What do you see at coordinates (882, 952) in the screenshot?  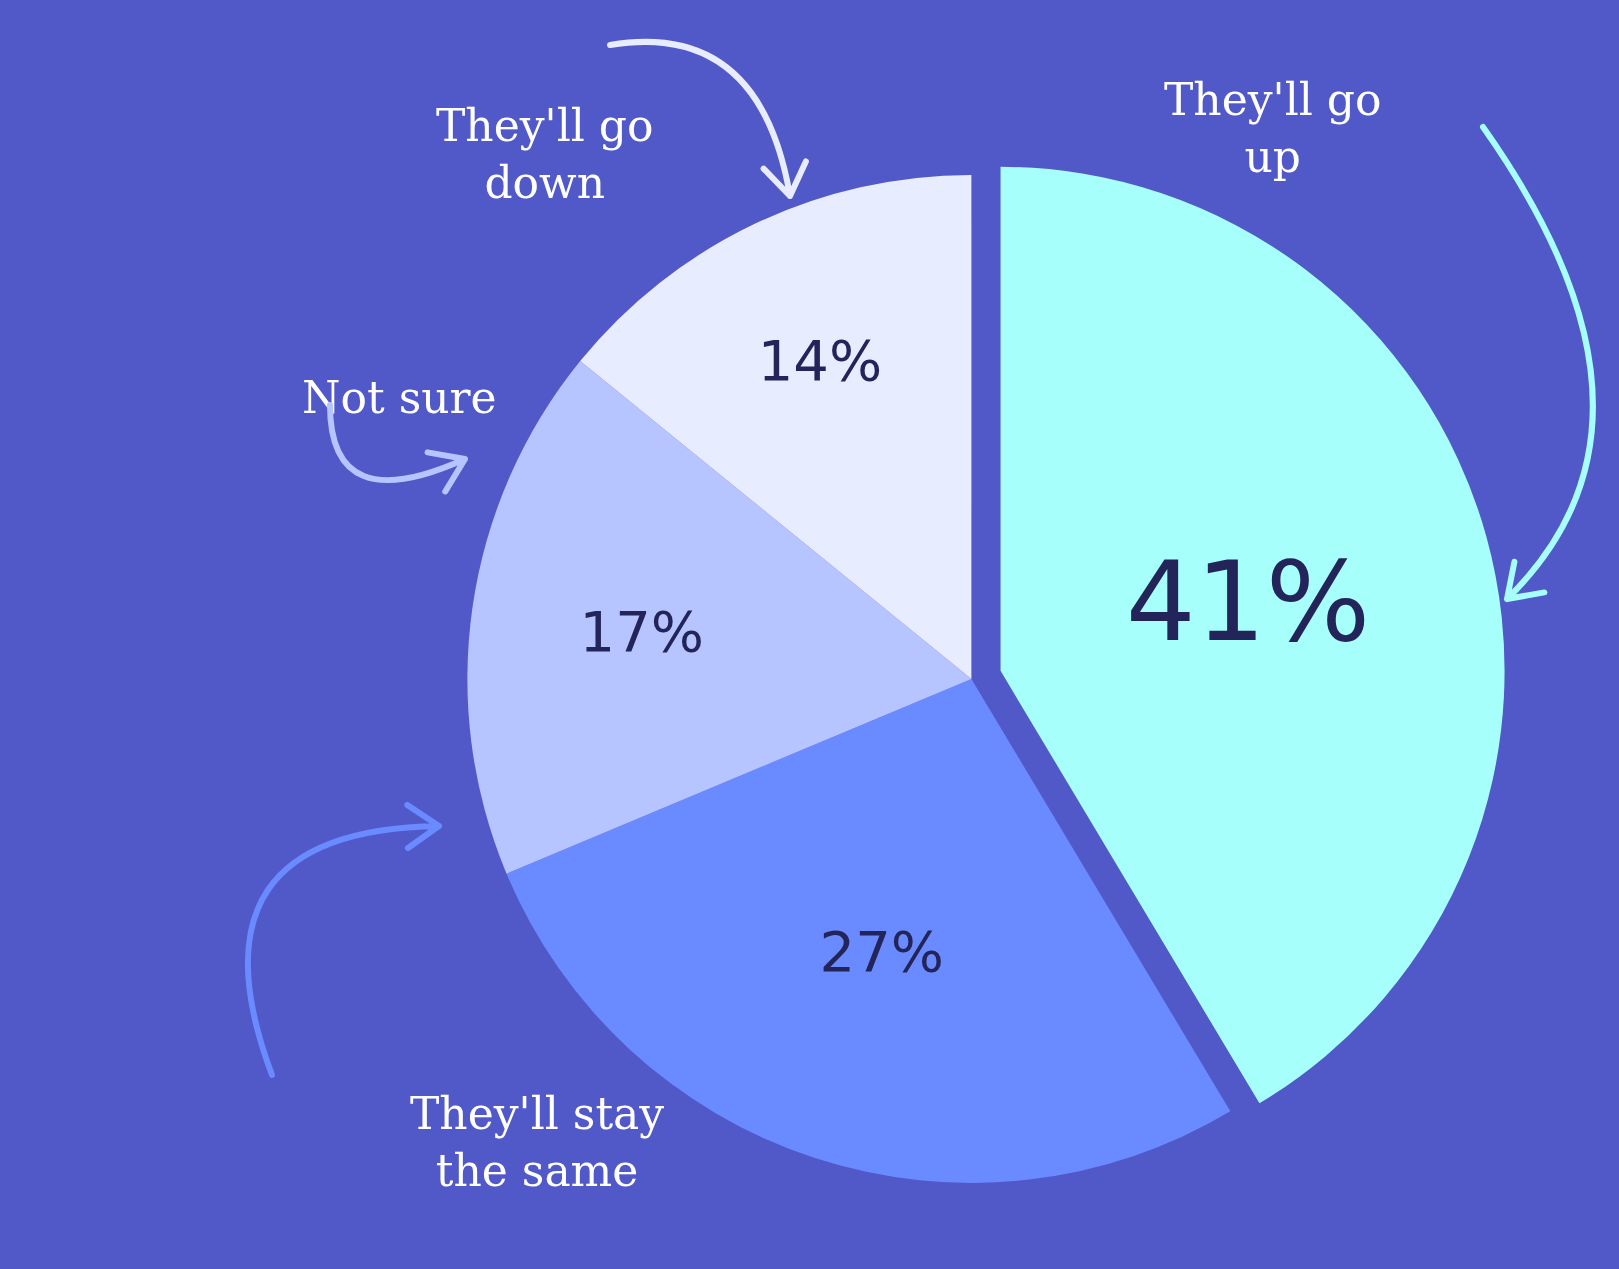 I see `data-label: 27%` at bounding box center [882, 952].